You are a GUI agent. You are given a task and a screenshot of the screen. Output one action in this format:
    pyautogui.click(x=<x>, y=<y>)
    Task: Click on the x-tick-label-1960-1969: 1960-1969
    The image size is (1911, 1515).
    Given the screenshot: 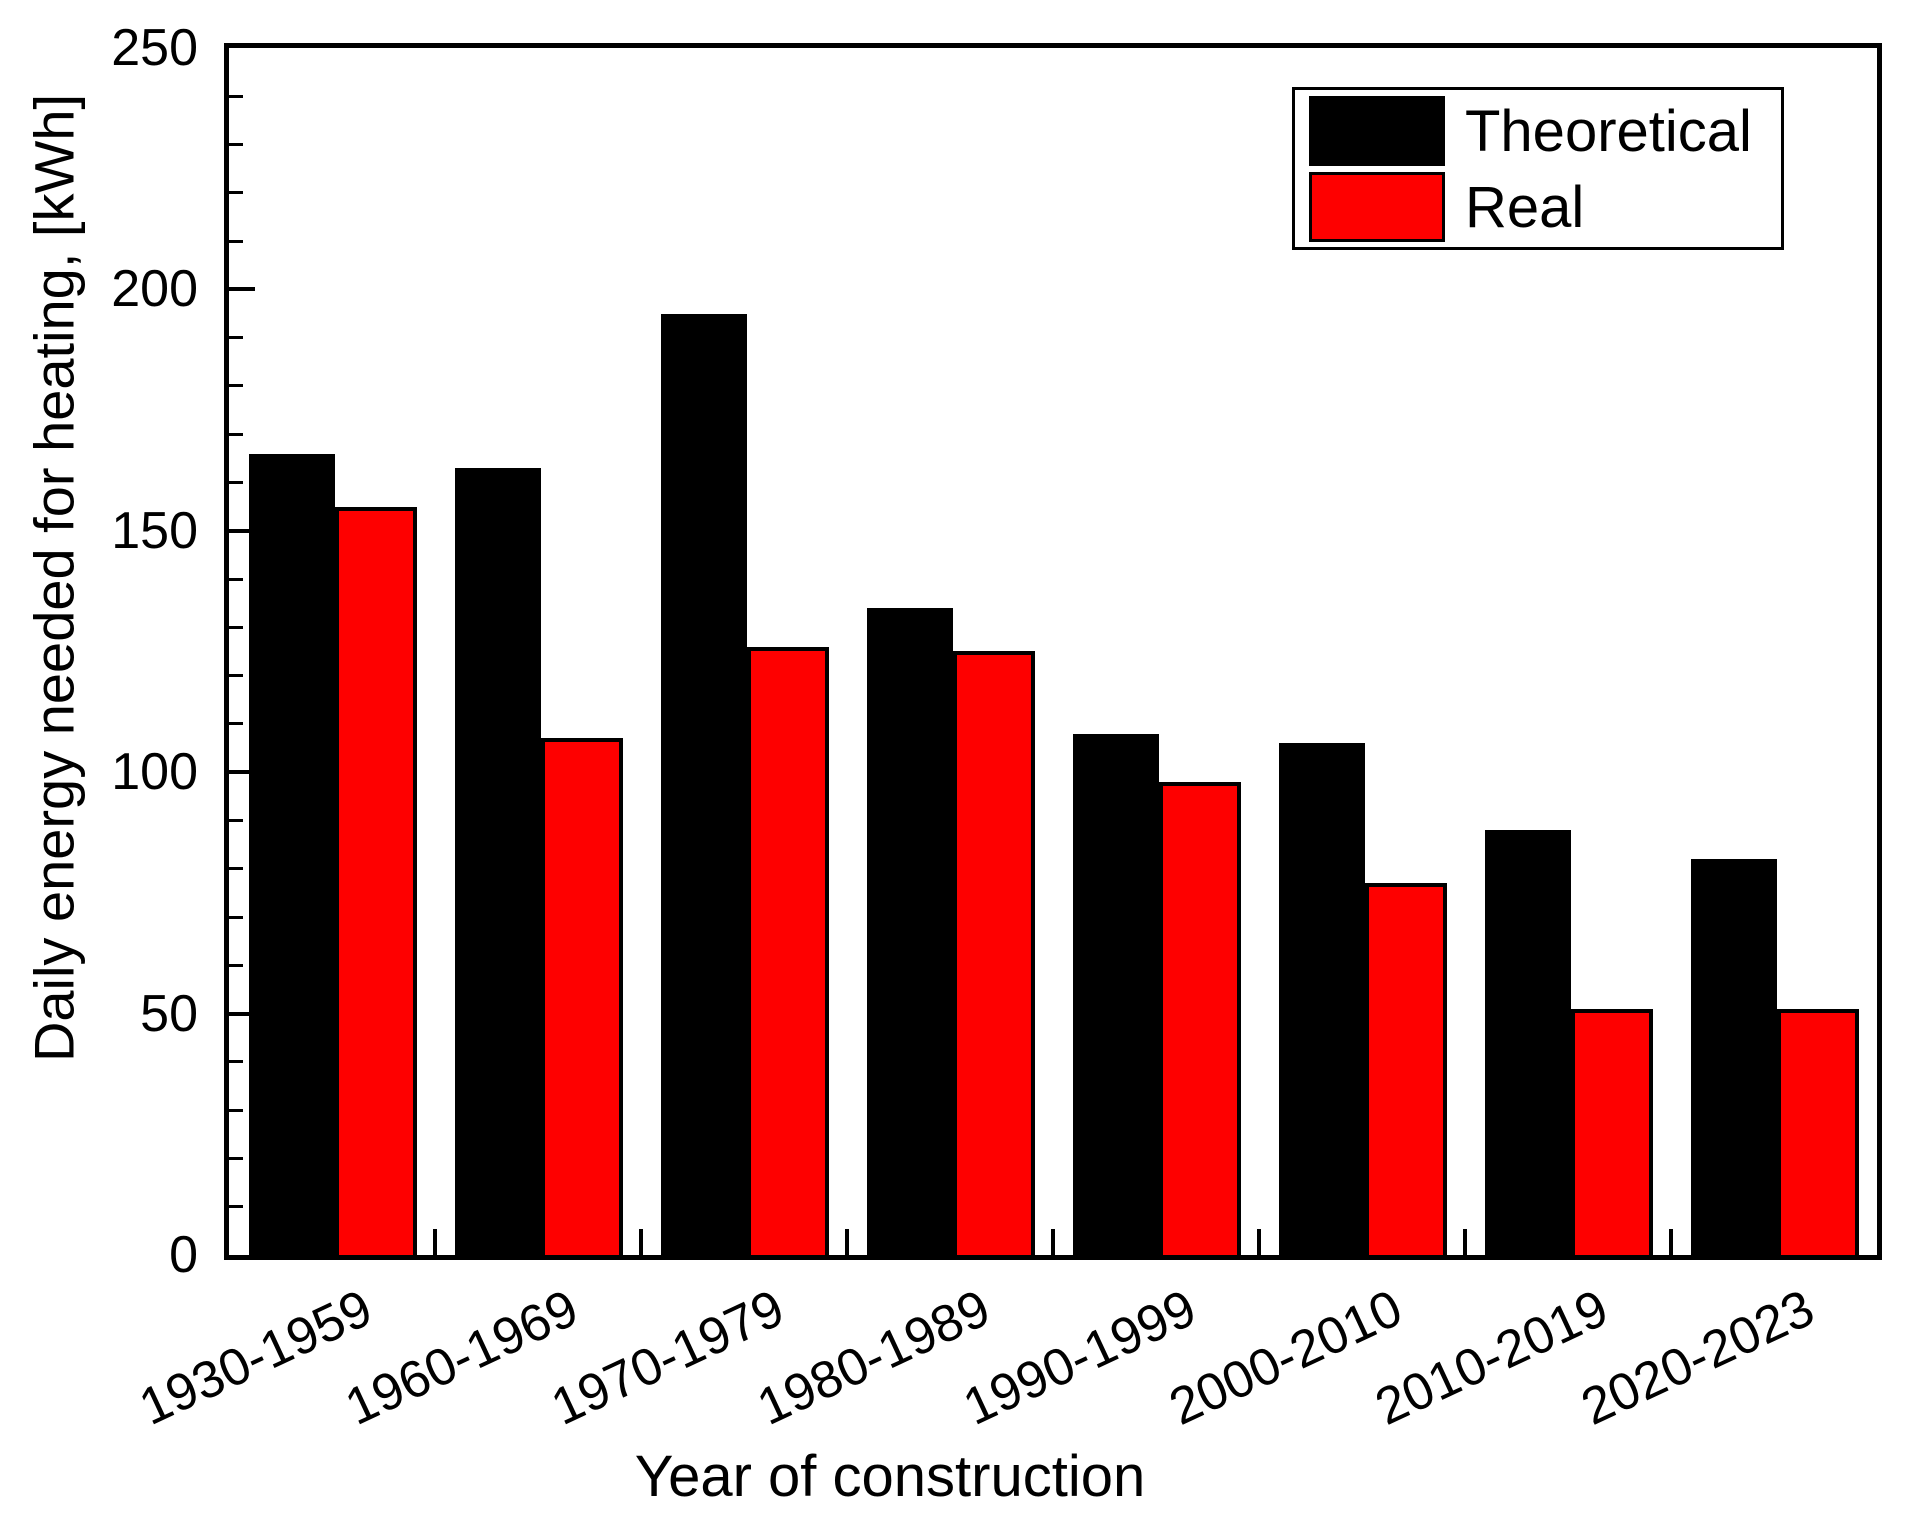 What is the action you would take?
    pyautogui.click(x=462, y=1358)
    